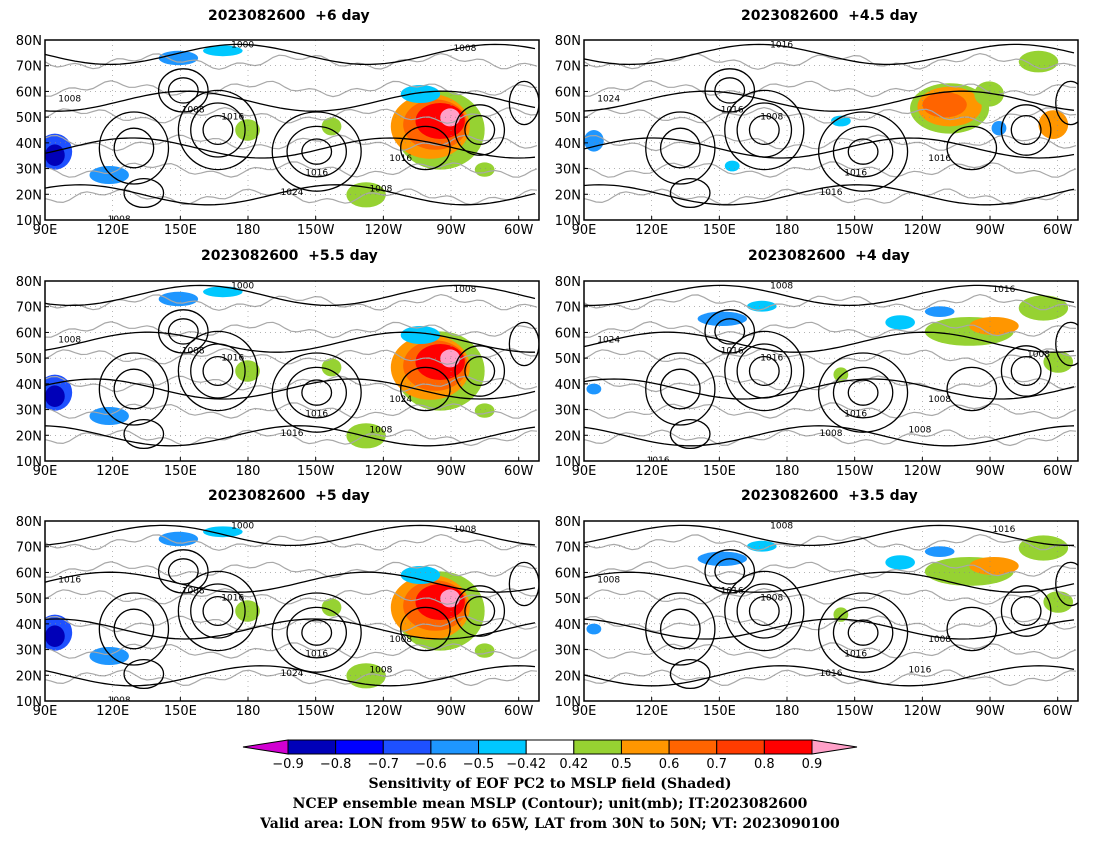 The image size is (1100, 850). I want to click on colorbar-tick-label: 0.5, so click(621, 764).